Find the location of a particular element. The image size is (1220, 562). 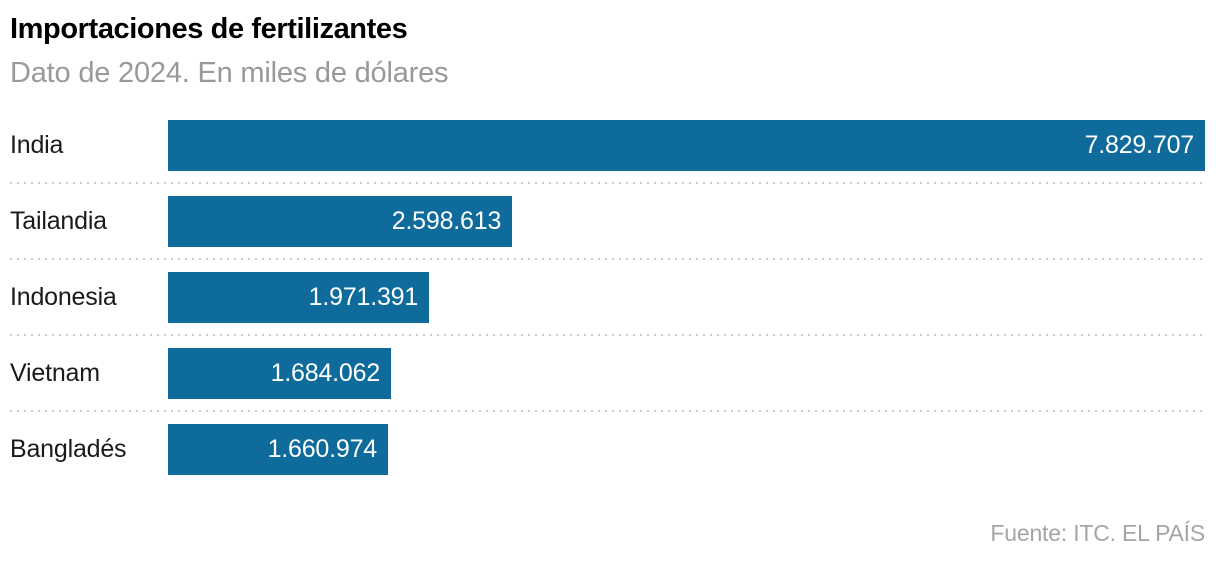

chart-title: Importaciones de fertilizantes is located at coordinates (209, 29).